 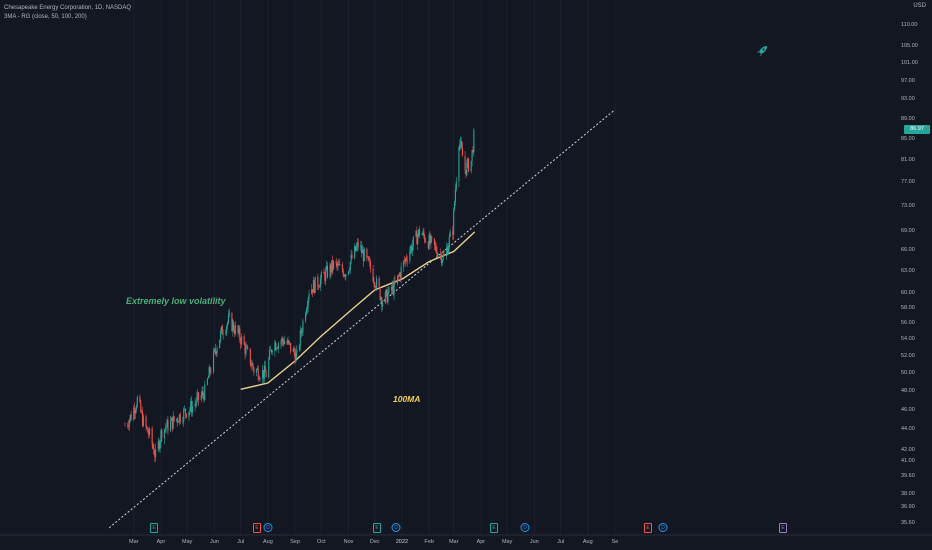 What do you see at coordinates (615, 542) in the screenshot?
I see `time-axis-label: Se` at bounding box center [615, 542].